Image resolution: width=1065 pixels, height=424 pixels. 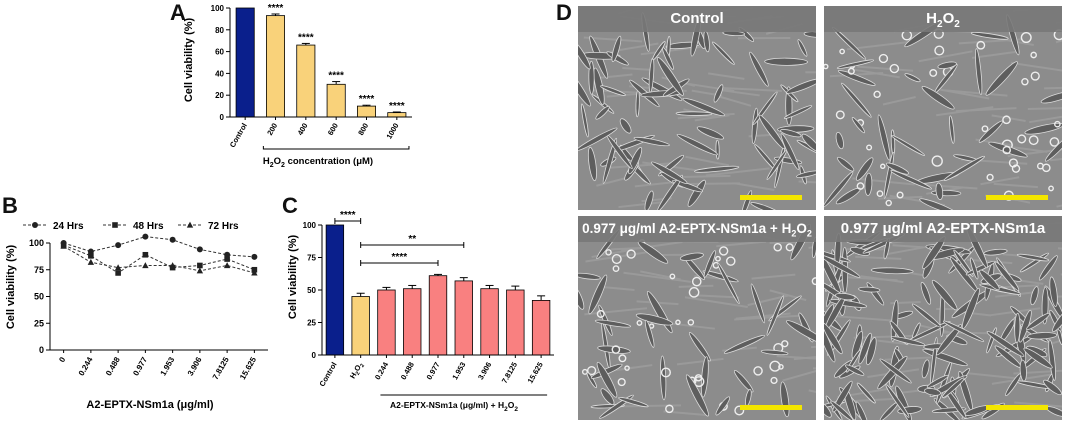 What do you see at coordinates (39, 323) in the screenshot?
I see `y-tick-label: 25` at bounding box center [39, 323].